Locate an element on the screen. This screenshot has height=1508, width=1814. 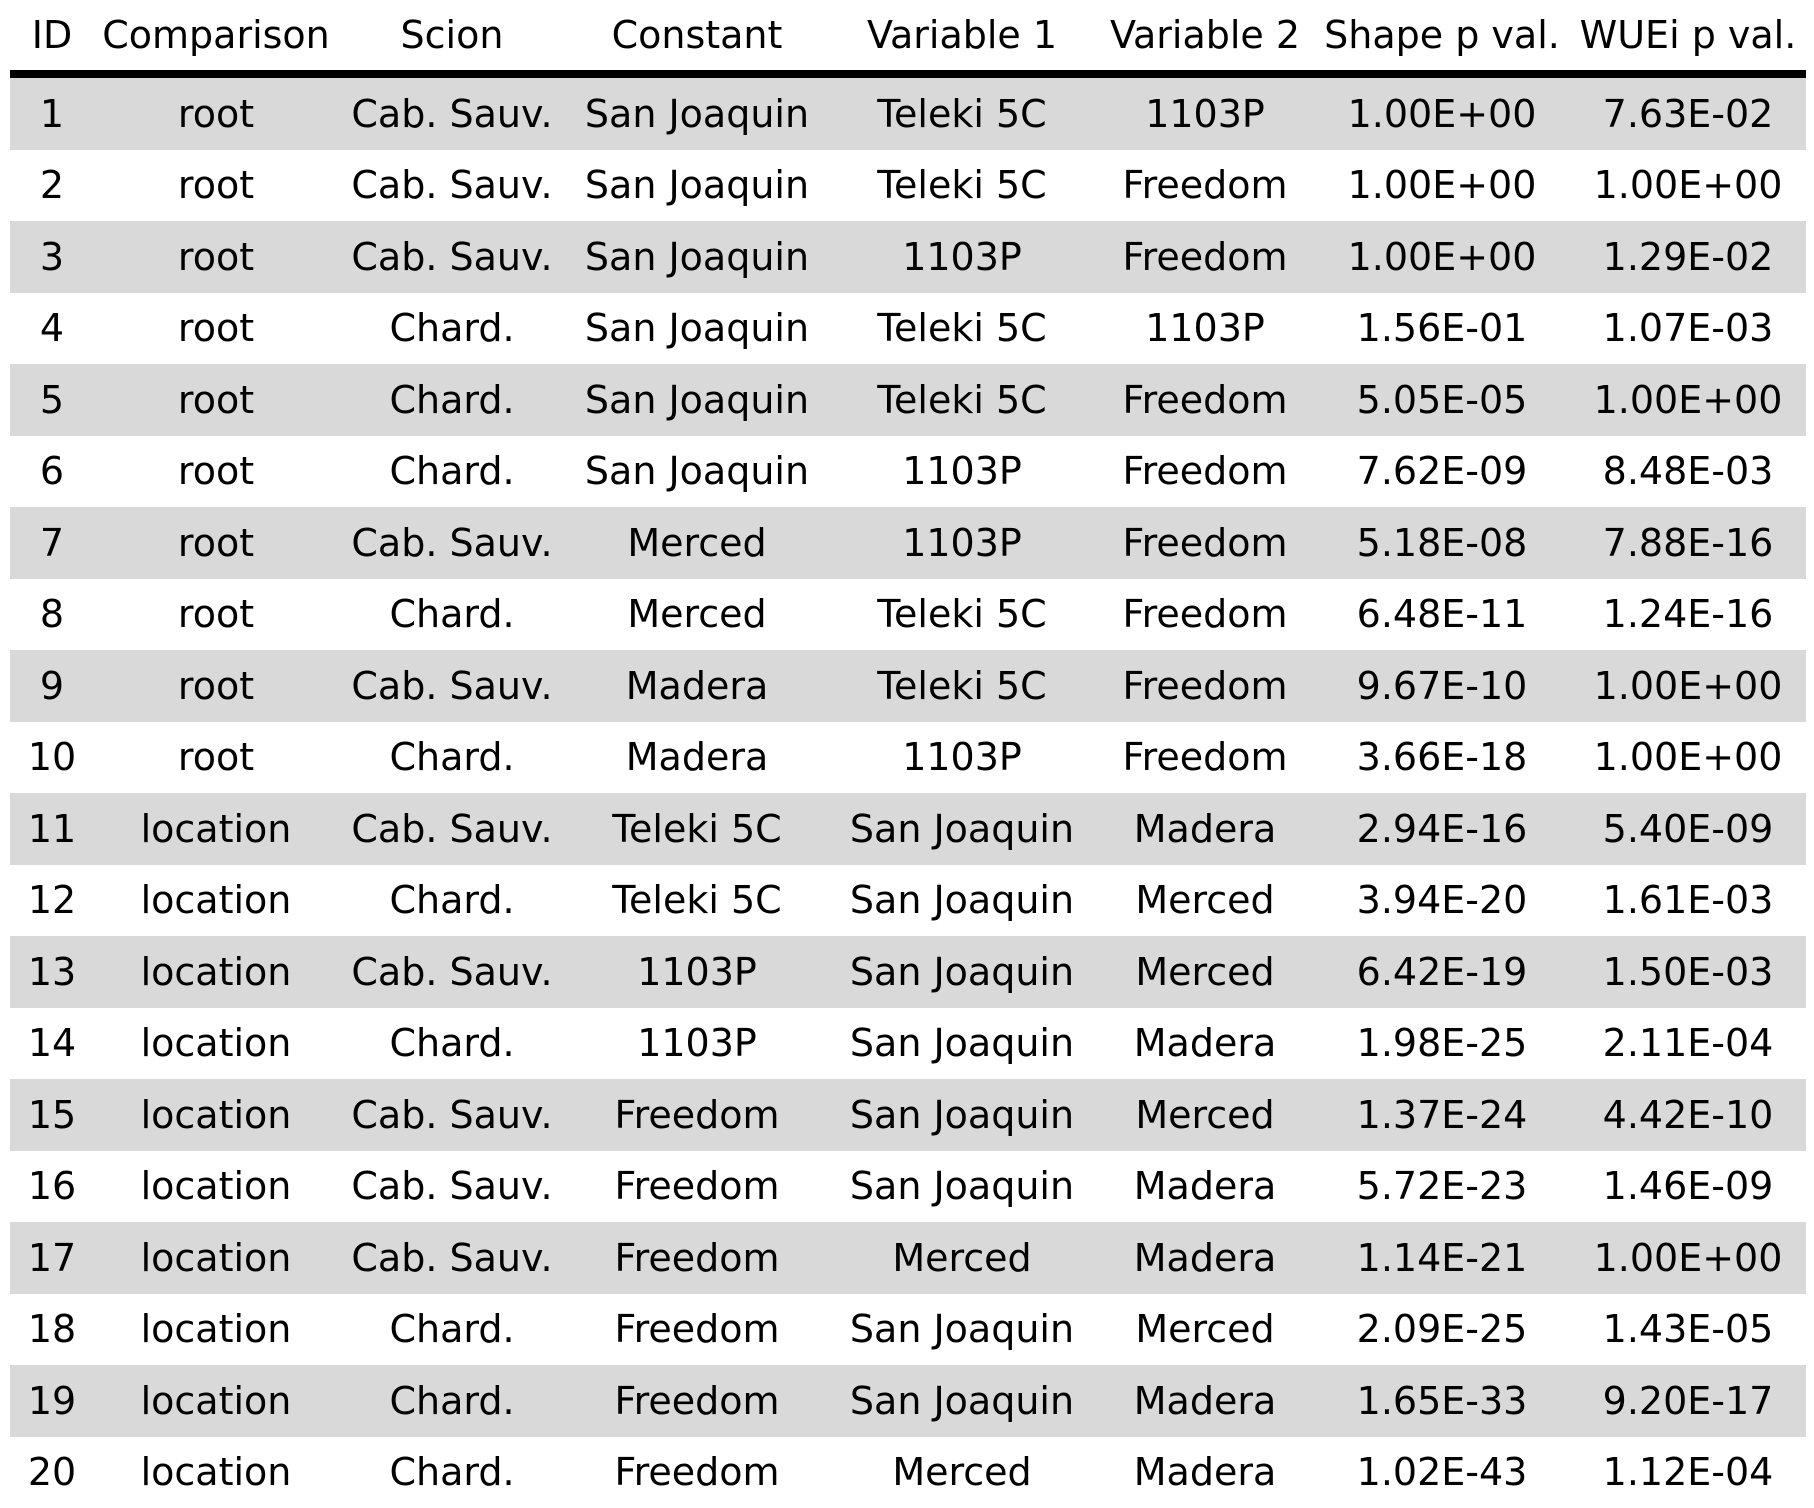
cell-id: 12 is located at coordinates (52, 901).